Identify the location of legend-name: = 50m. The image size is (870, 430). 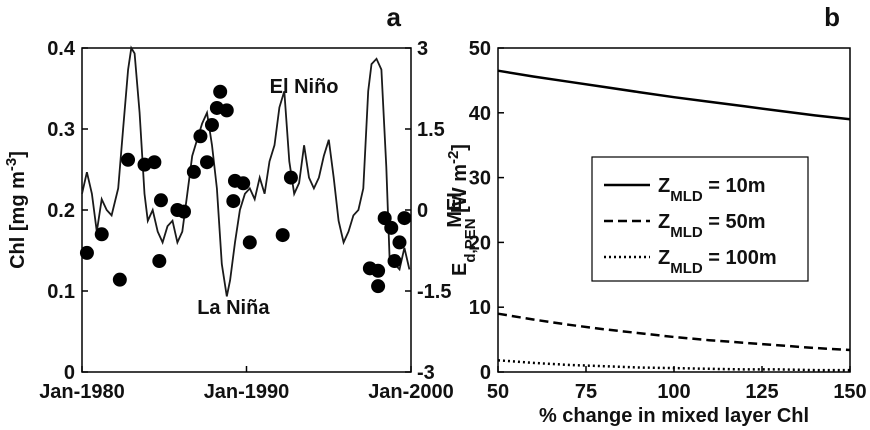
(734, 222).